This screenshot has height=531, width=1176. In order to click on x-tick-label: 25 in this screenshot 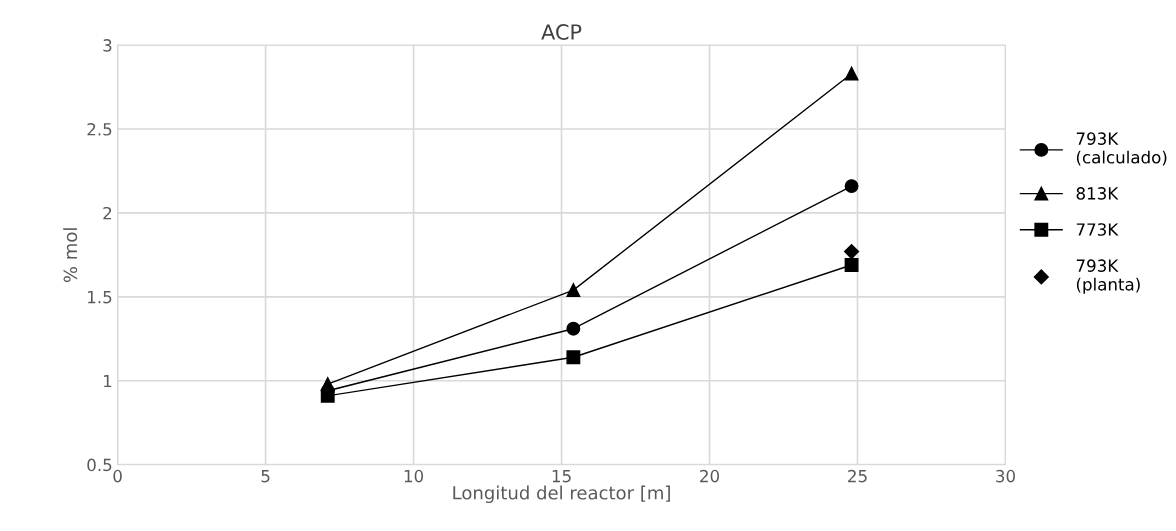, I will do `click(857, 476)`.